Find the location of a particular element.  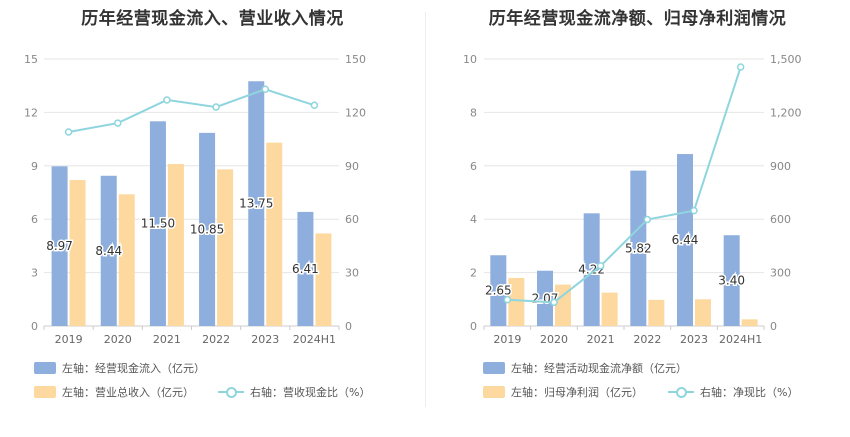

legend-label: 右轴：净现比（%） is located at coordinates (749, 392).